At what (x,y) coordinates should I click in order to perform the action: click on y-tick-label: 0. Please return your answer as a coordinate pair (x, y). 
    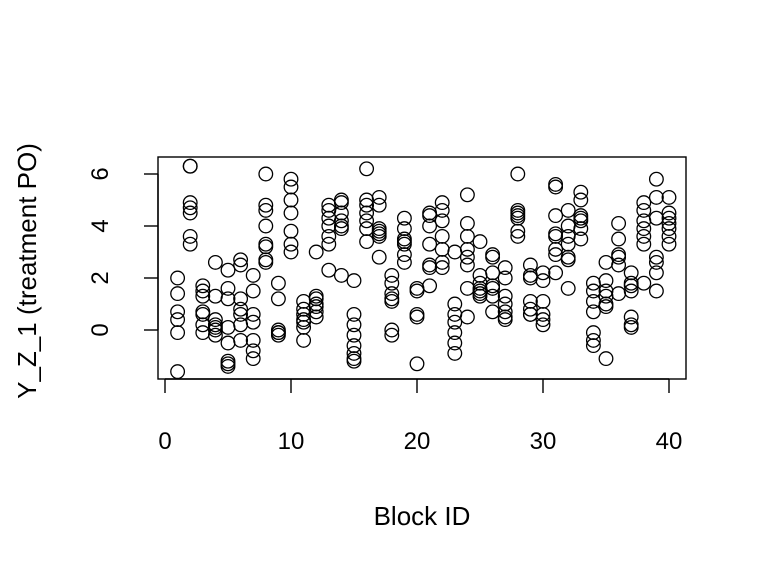
    Looking at the image, I should click on (100, 329).